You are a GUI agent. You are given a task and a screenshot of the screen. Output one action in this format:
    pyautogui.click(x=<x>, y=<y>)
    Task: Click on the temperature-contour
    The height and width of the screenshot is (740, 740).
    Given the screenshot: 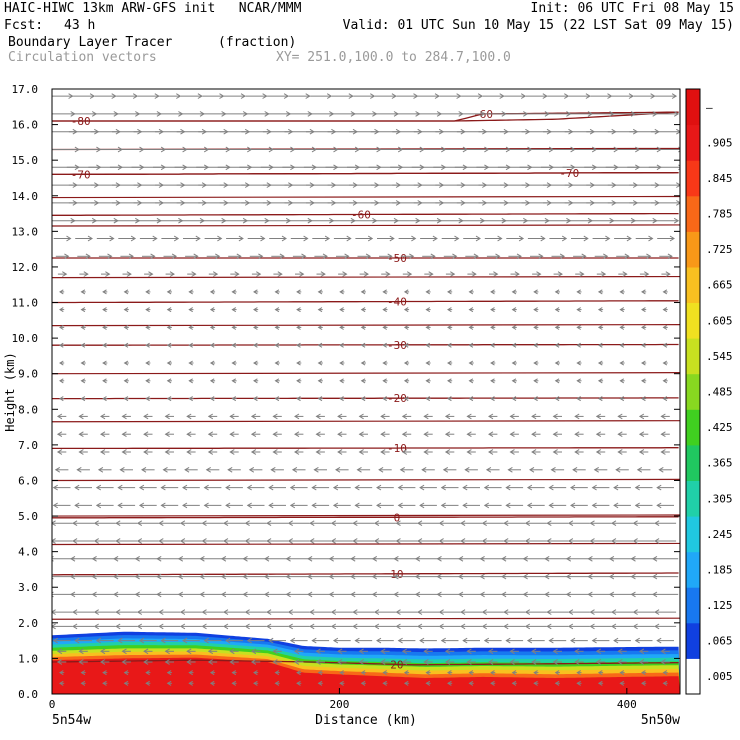 What is the action you would take?
    pyautogui.click(x=365, y=517)
    